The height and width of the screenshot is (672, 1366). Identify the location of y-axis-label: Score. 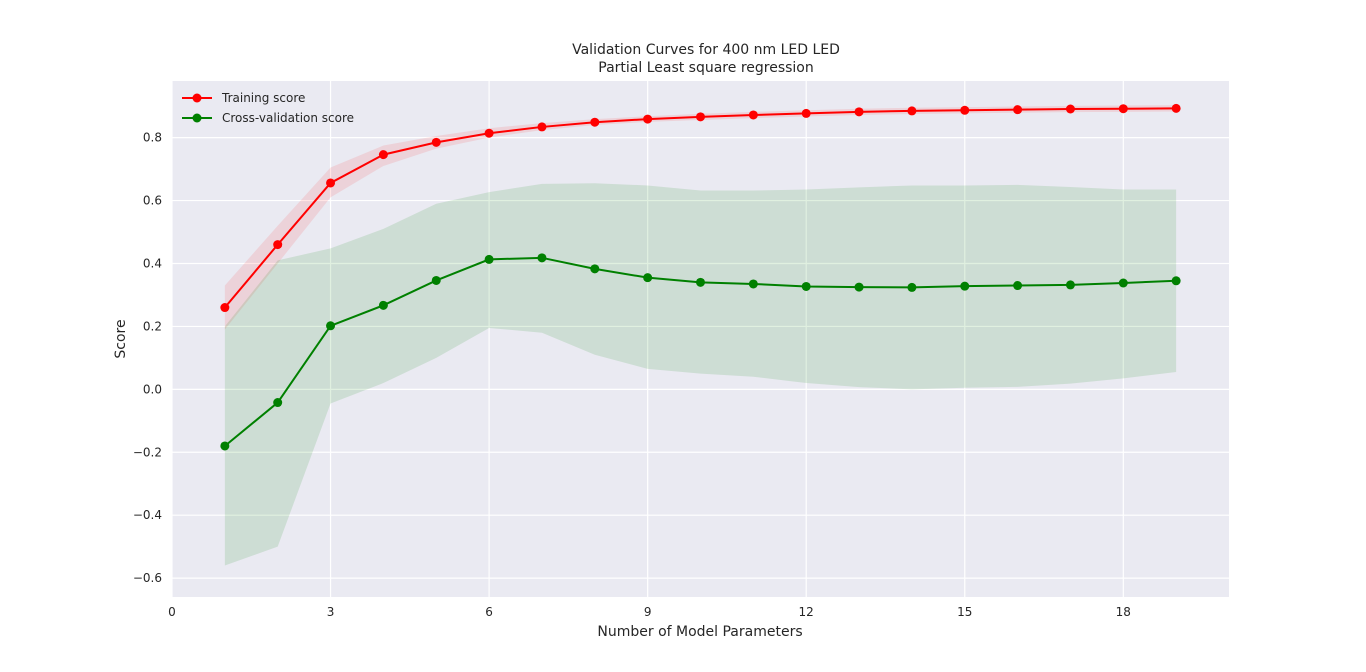
(121, 338).